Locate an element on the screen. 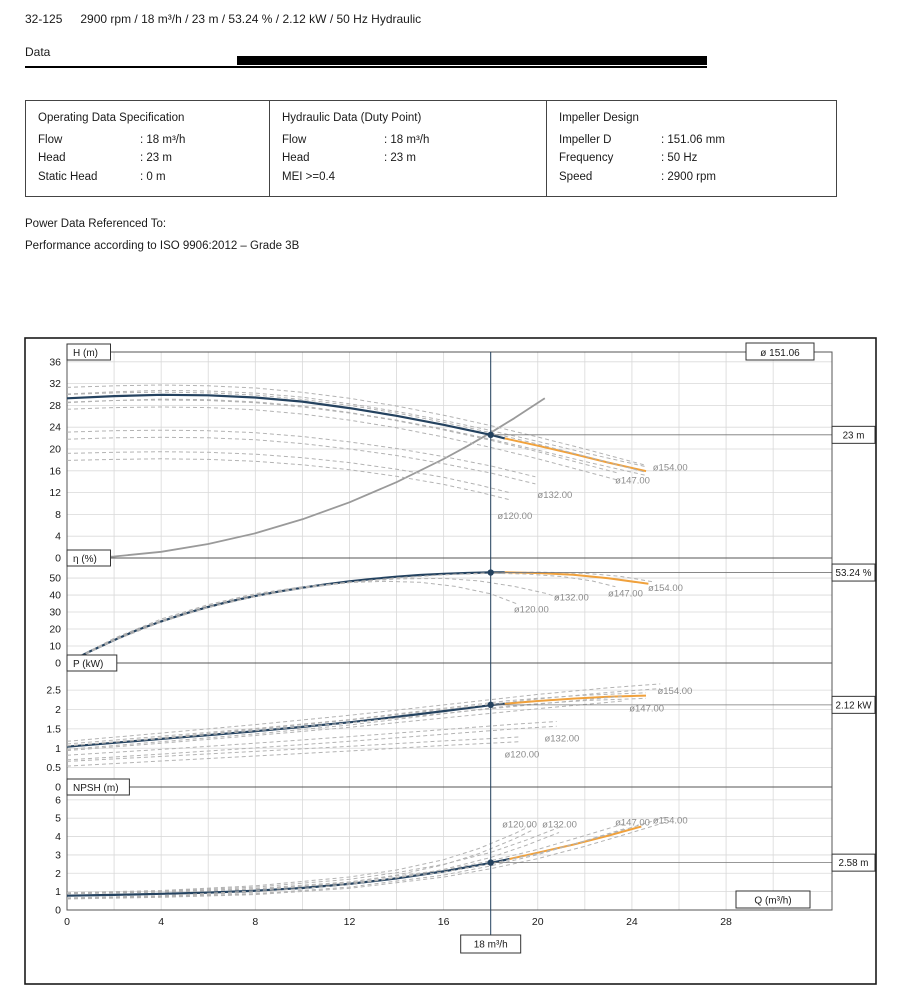  spec-label: Impeller D is located at coordinates (585, 139).